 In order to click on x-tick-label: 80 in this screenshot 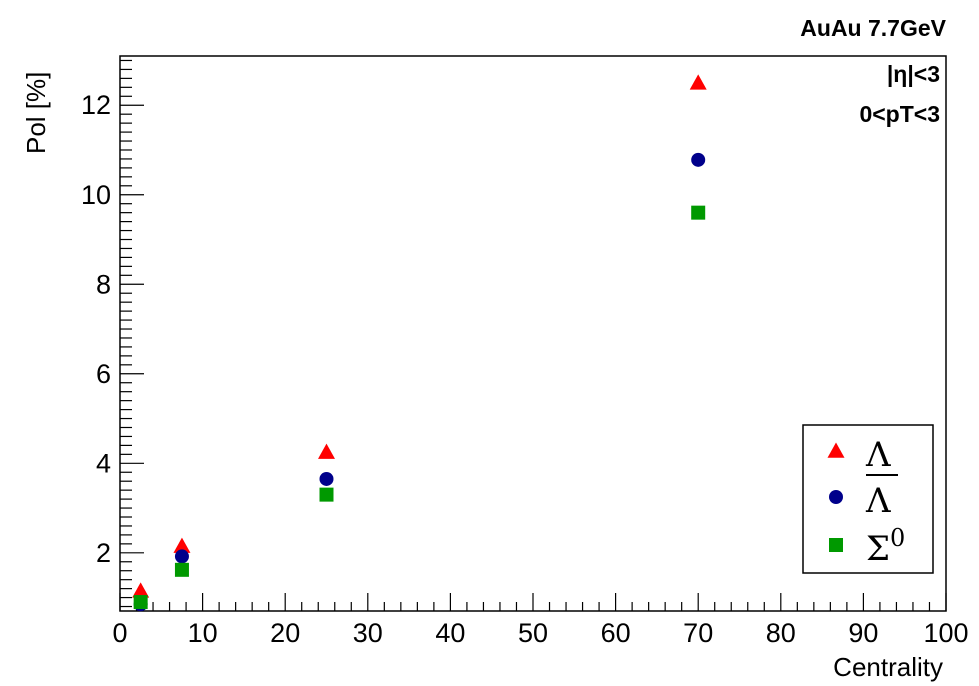, I will do `click(781, 633)`.